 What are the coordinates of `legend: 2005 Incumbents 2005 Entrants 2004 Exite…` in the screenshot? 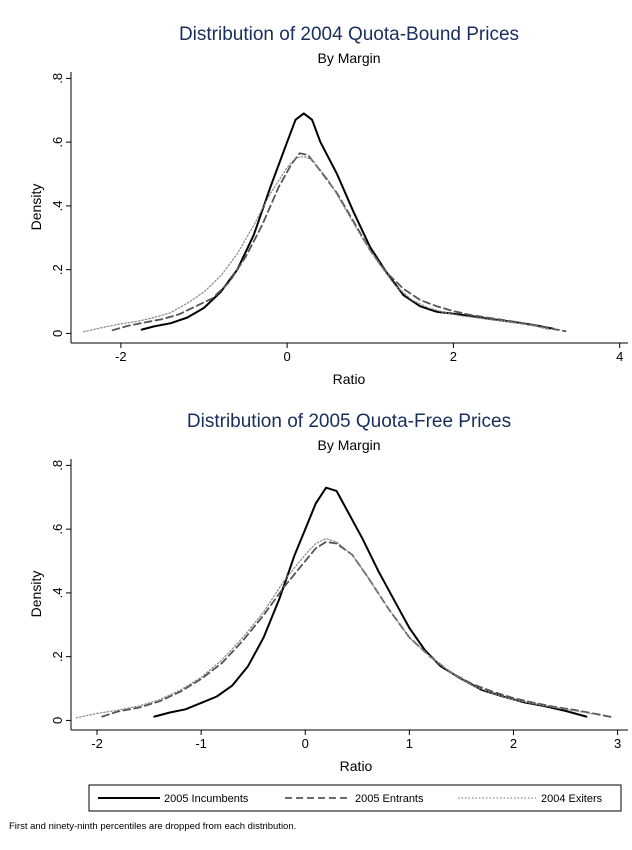 It's located at (355, 798).